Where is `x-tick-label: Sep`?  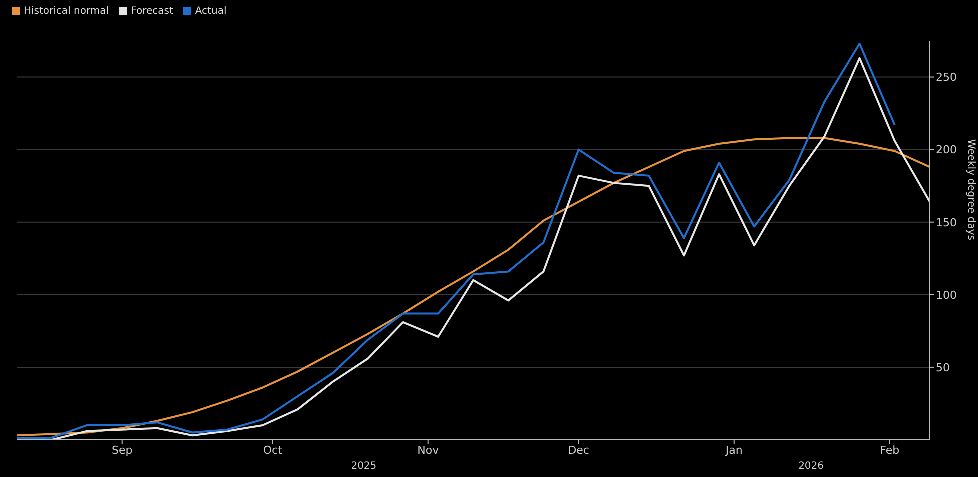
x-tick-label: Sep is located at coordinates (122, 450).